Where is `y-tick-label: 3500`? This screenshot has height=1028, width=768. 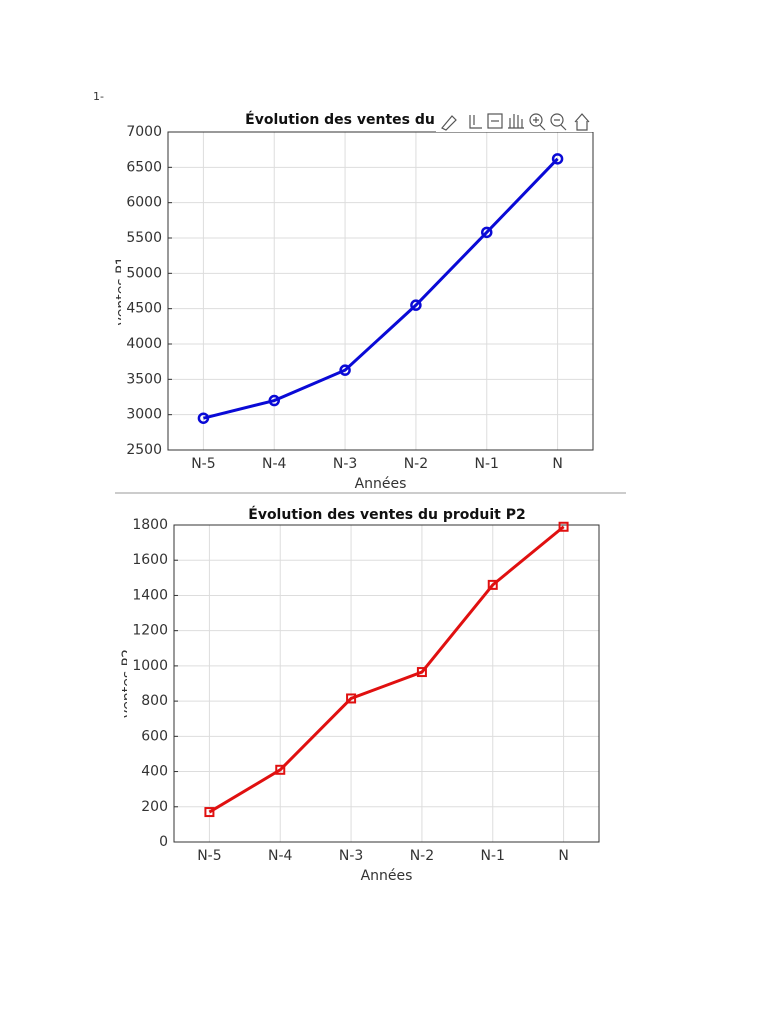
y-tick-label: 3500 is located at coordinates (144, 379).